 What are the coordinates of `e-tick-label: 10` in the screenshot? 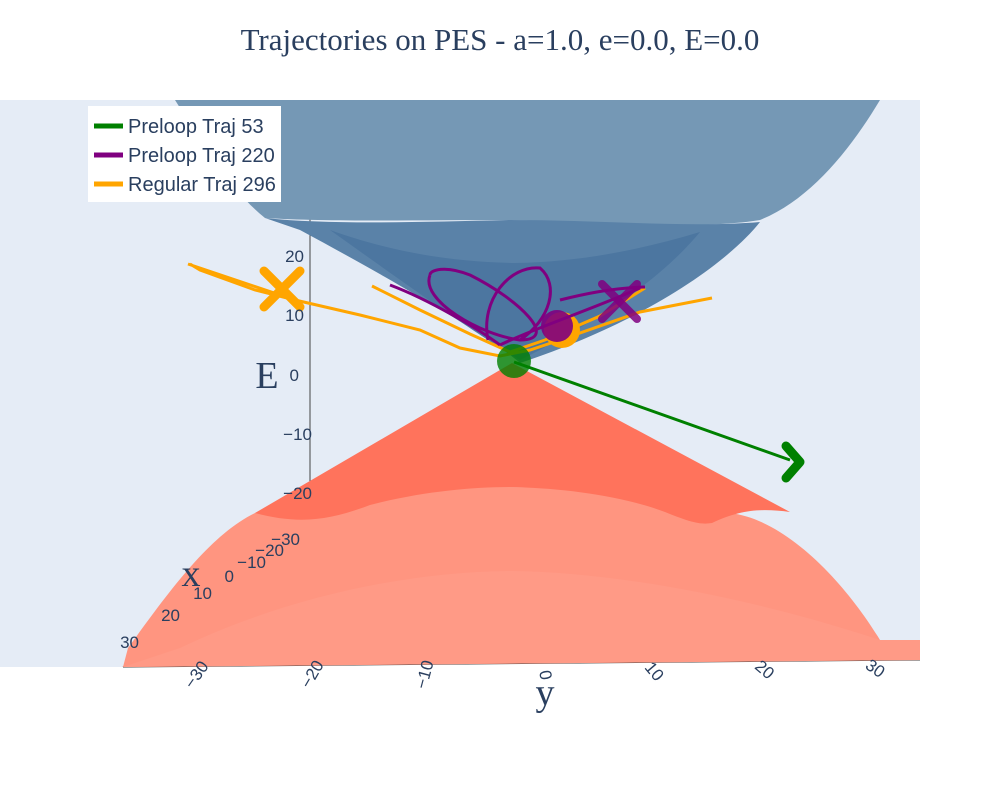 It's located at (294, 315).